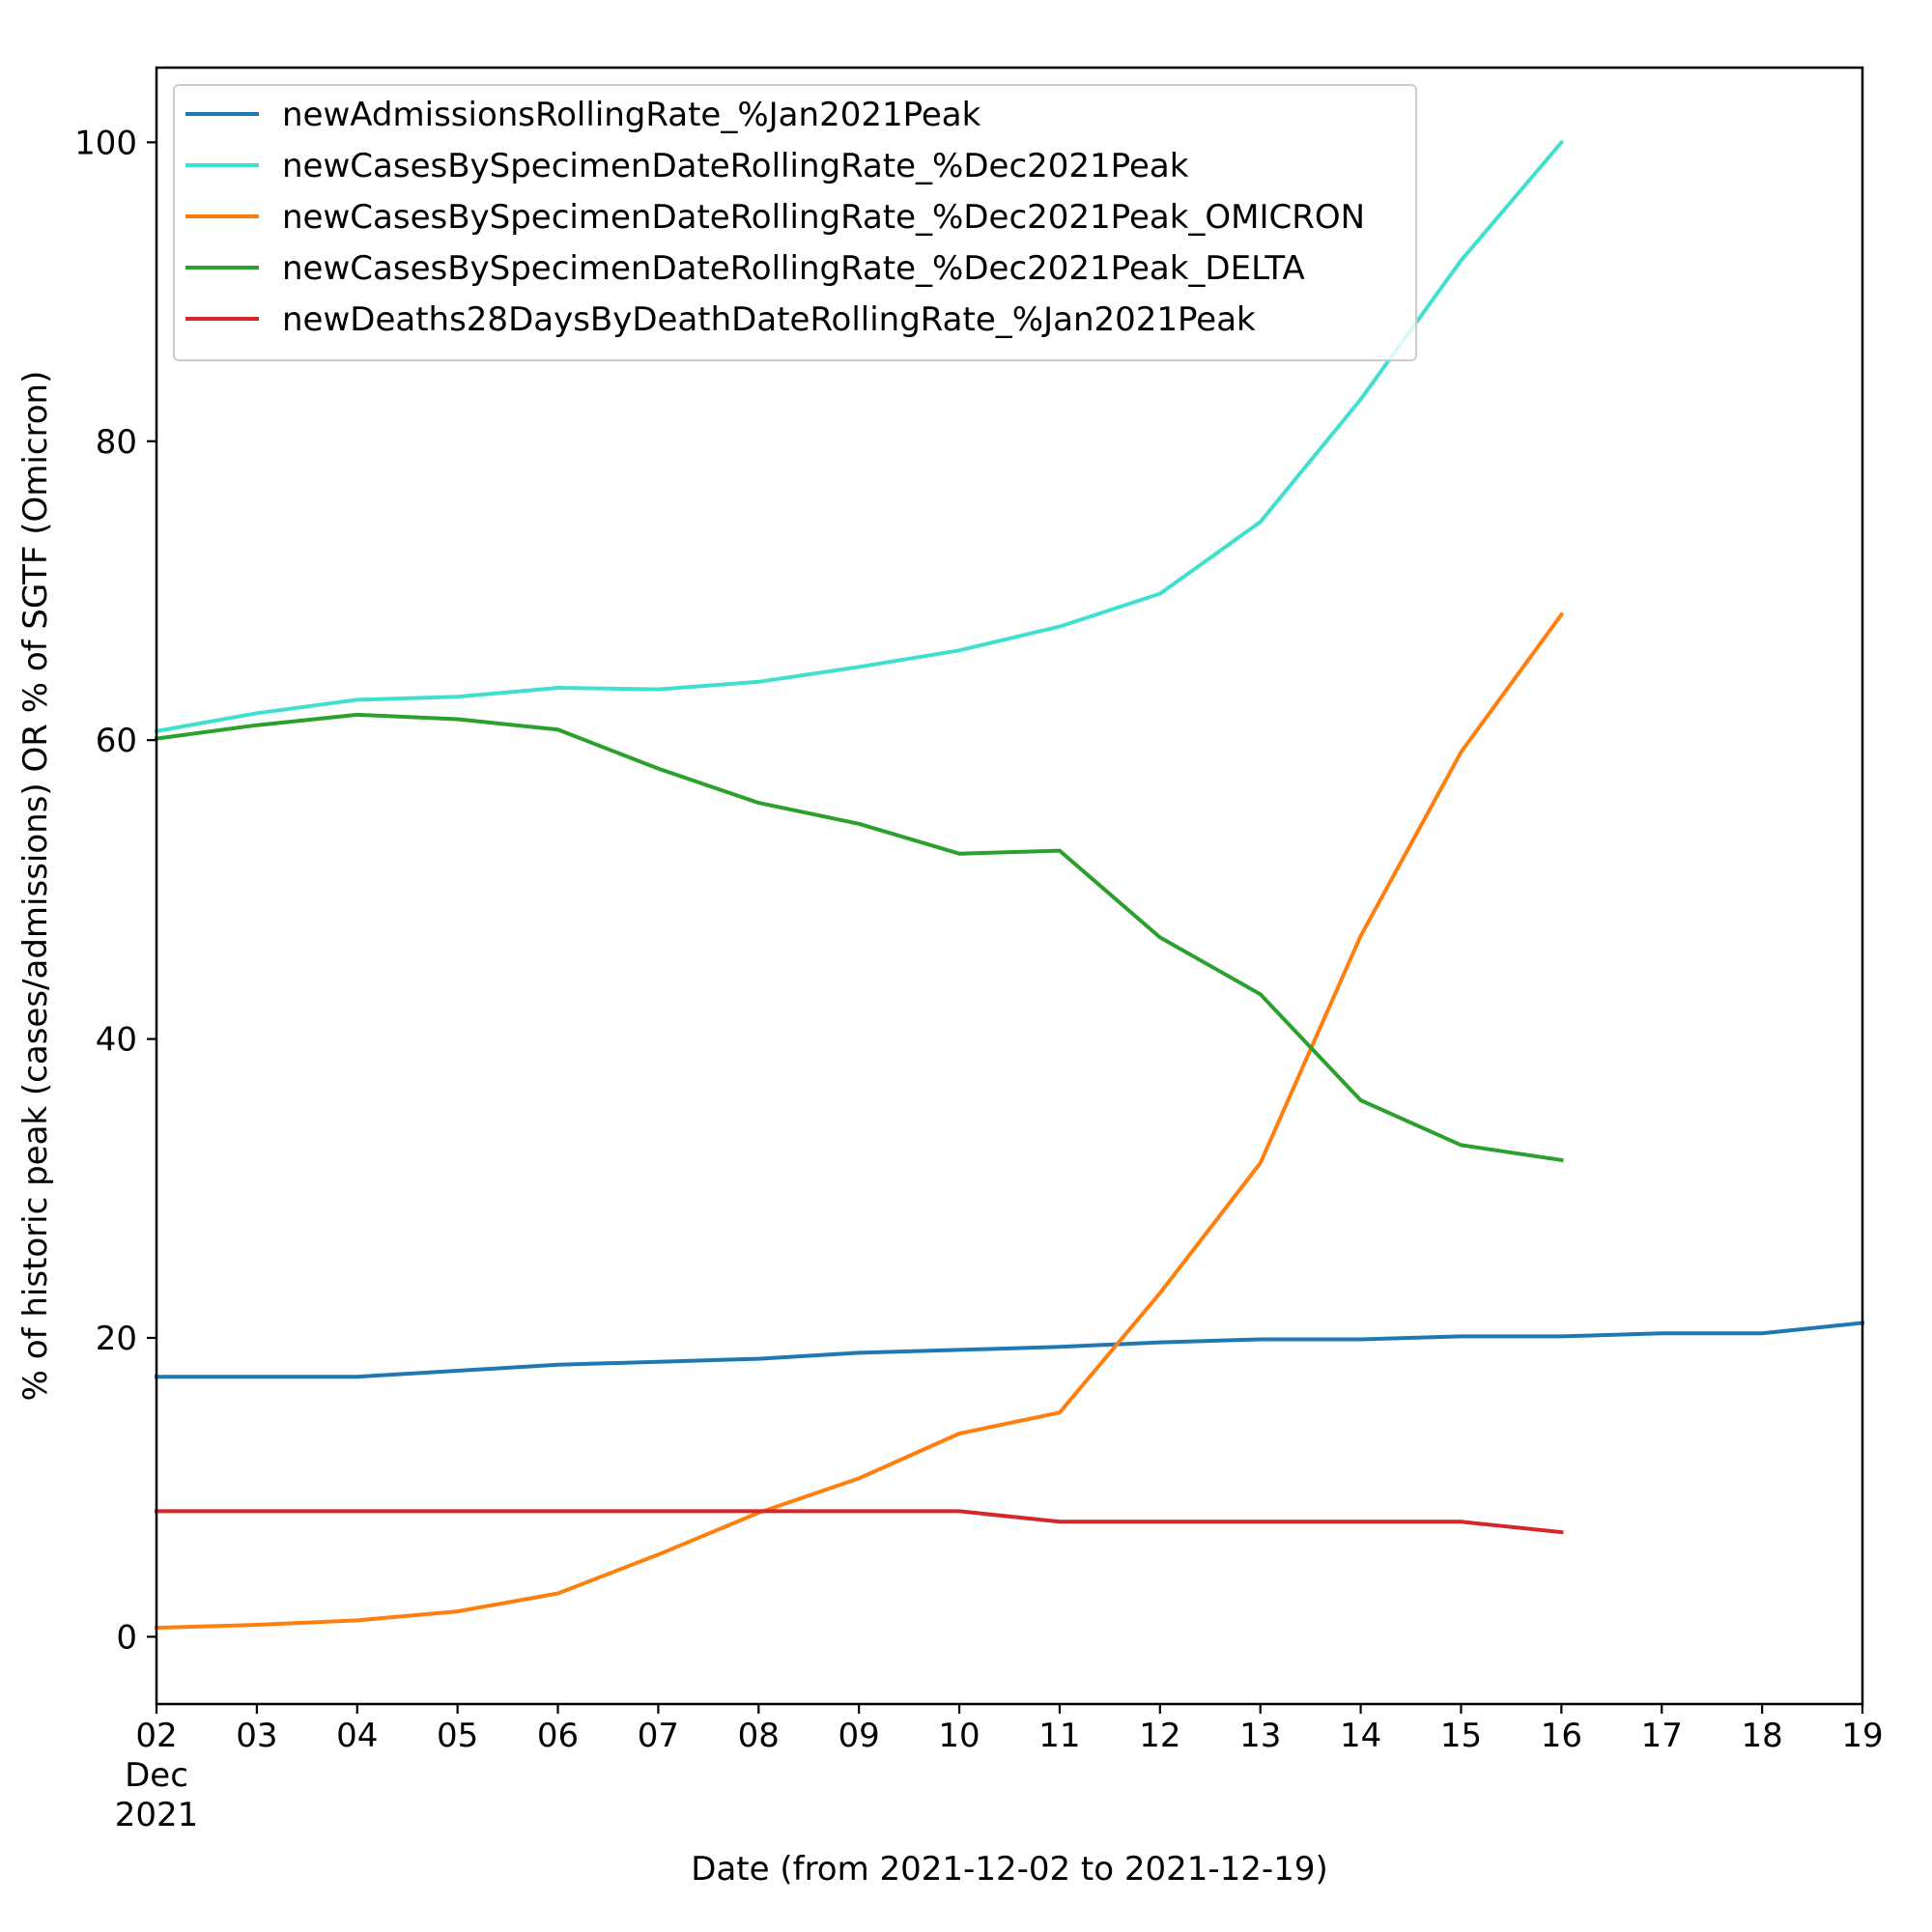  I want to click on x-tick-label: 07, so click(658, 1736).